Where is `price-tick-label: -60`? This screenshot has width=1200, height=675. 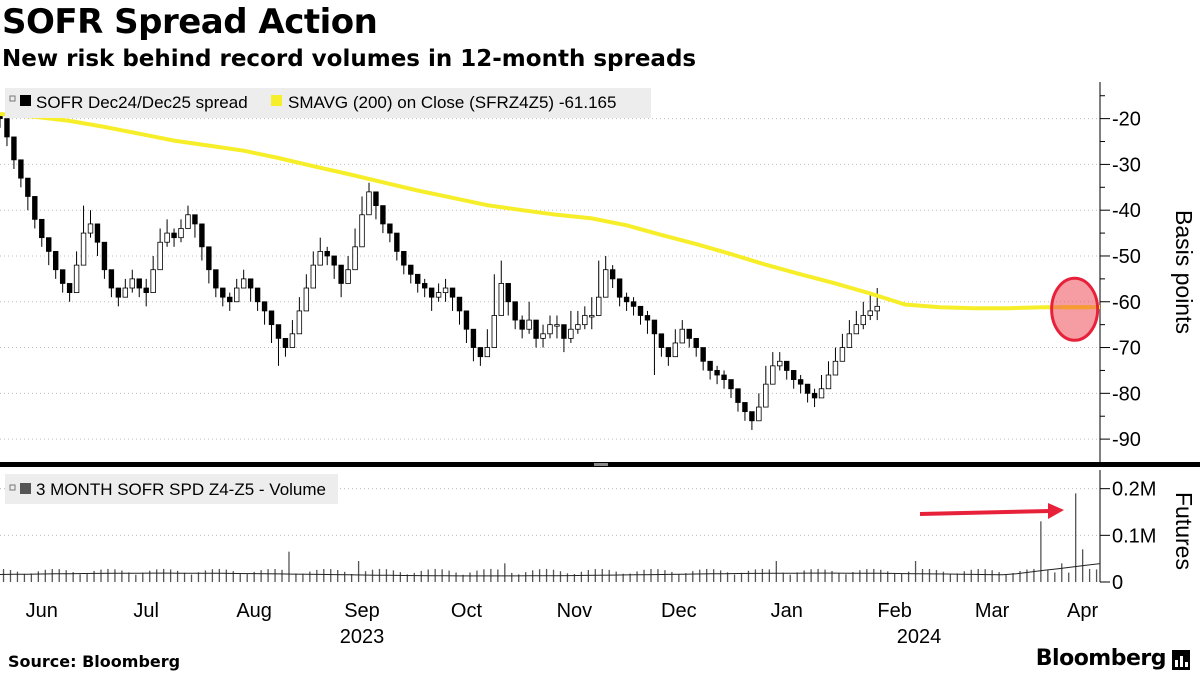
price-tick-label: -60 is located at coordinates (1126, 303).